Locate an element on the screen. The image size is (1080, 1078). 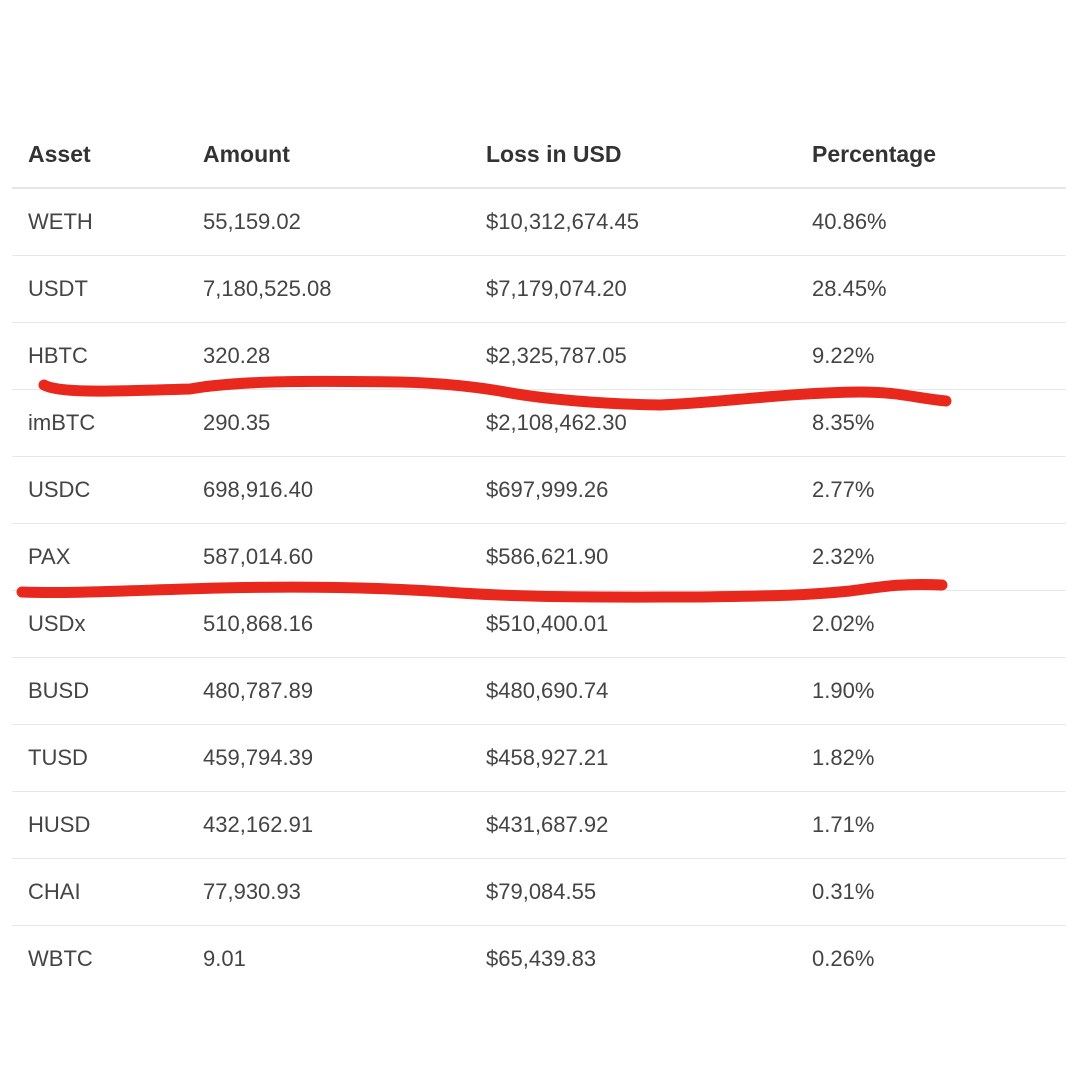
cell-percentage: 28.45% is located at coordinates (931, 289).